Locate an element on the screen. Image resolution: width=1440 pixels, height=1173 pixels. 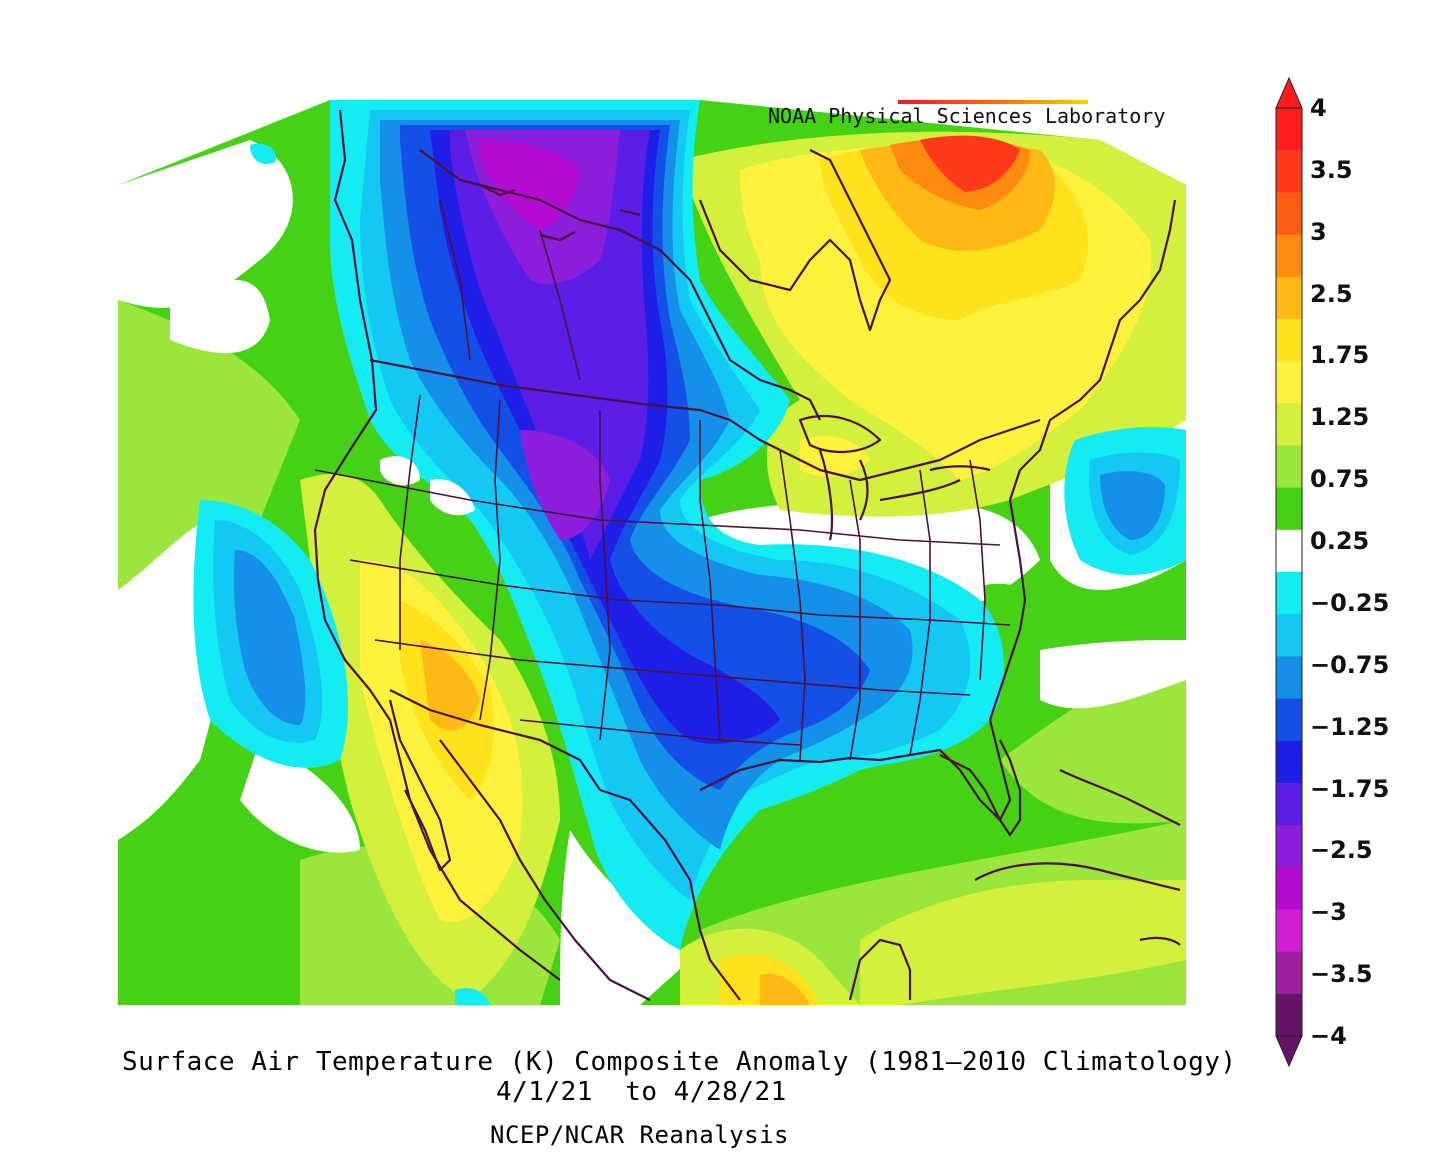
colorbar-tick-label: −0.25 is located at coordinates (1350, 602).